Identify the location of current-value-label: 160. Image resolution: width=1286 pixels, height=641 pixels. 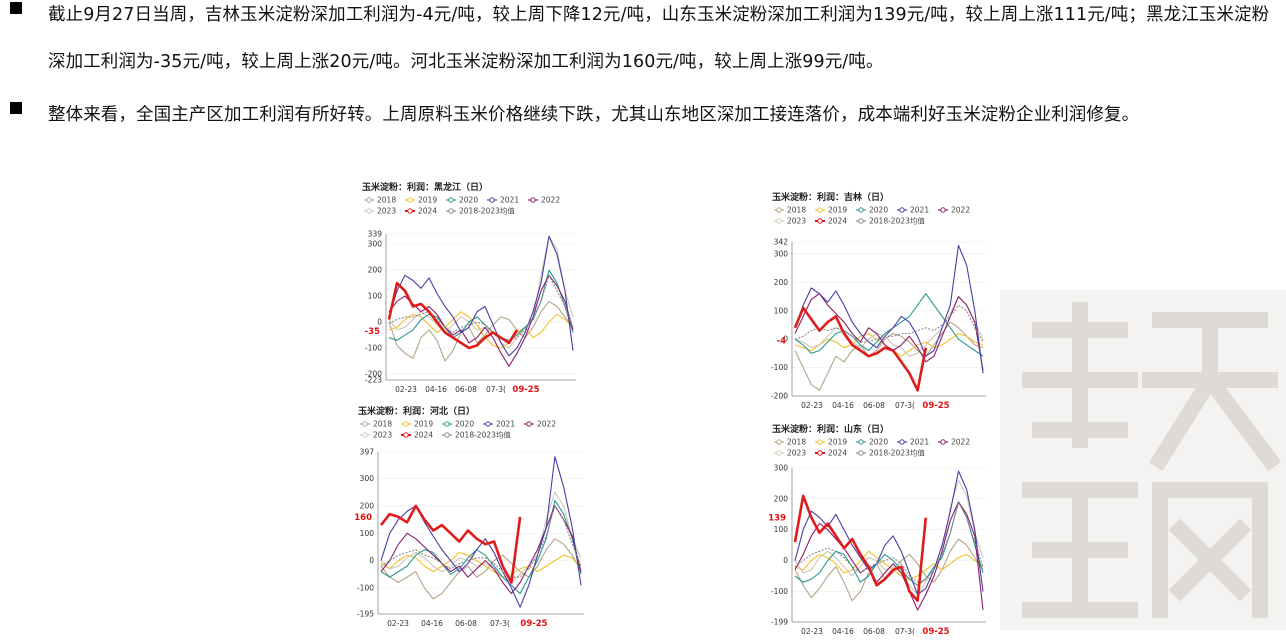
(363, 518).